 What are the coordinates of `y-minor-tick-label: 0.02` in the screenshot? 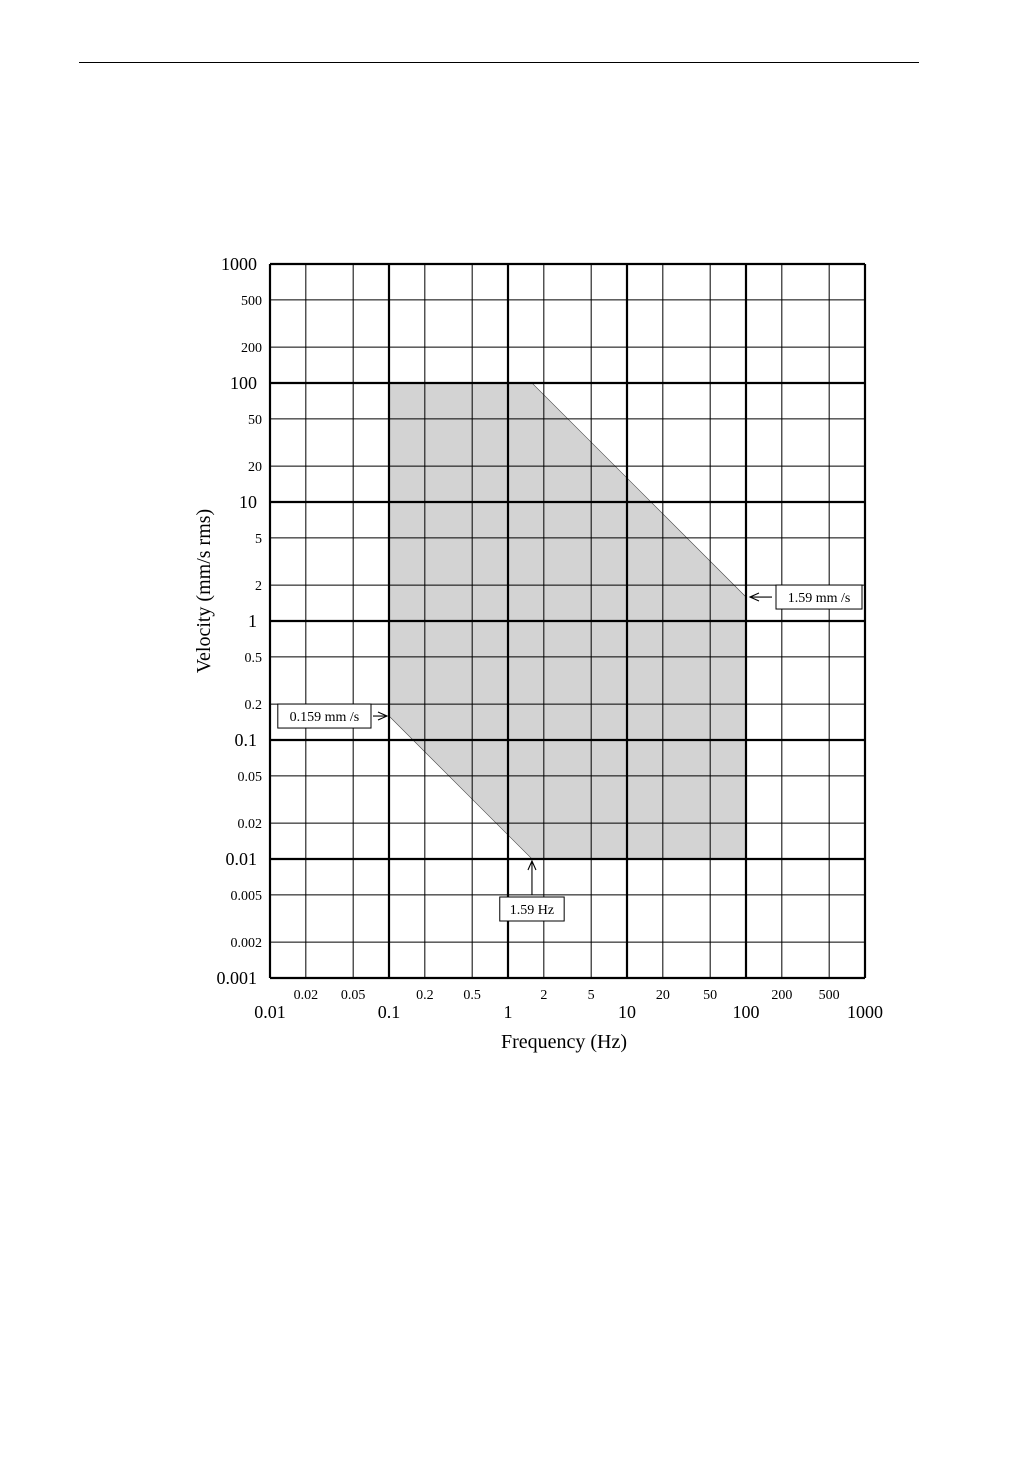 It's located at (250, 824).